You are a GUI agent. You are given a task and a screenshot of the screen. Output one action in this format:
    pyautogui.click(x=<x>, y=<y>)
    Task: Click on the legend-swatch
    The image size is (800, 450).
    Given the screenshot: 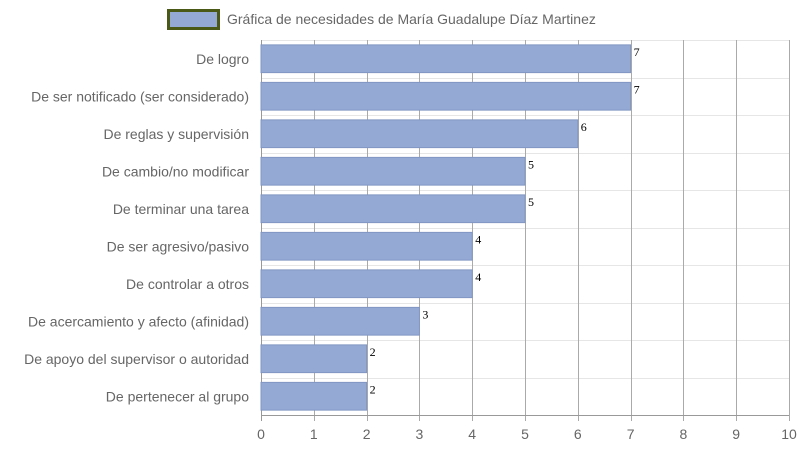 What is the action you would take?
    pyautogui.click(x=193, y=19)
    